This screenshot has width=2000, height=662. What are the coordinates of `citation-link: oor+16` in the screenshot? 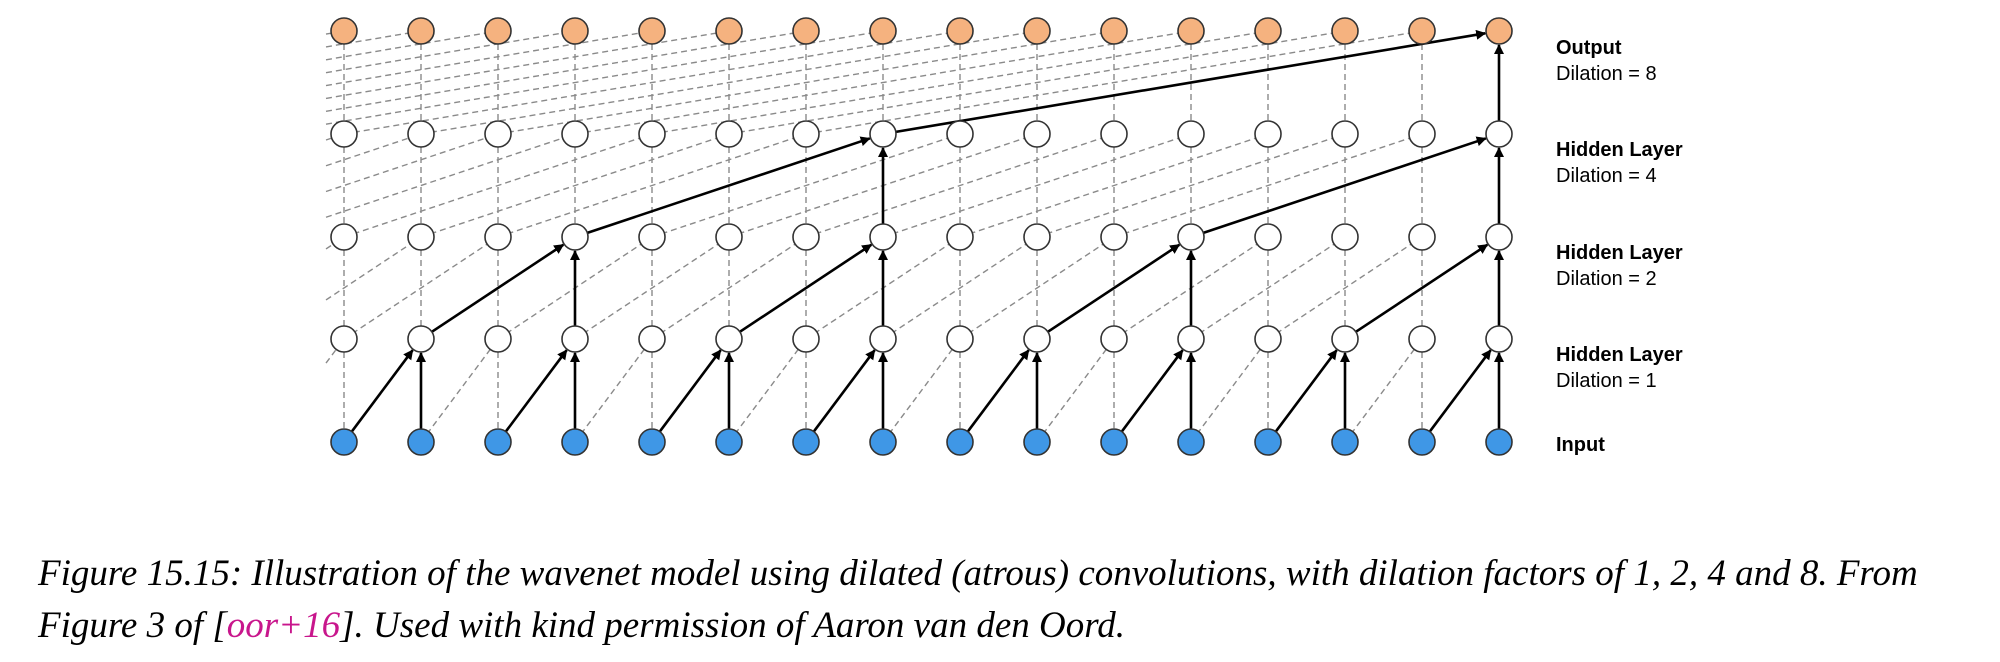 It's located at (283, 625).